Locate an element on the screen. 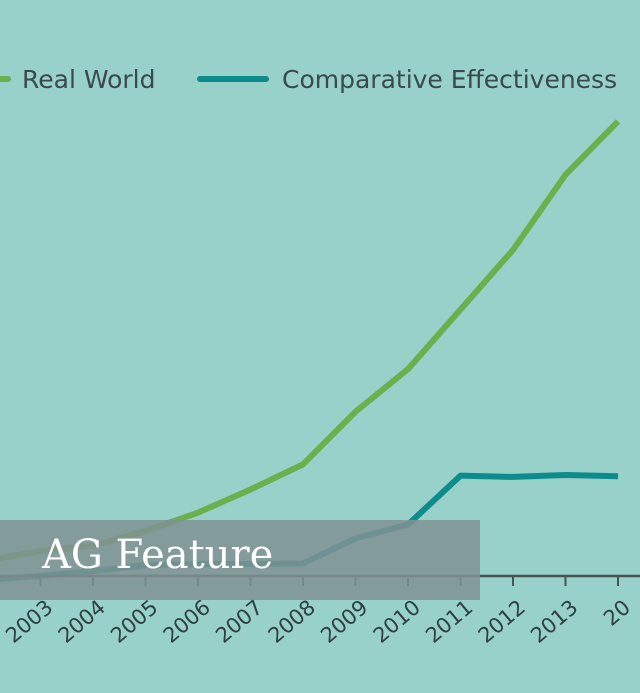 Image resolution: width=640 pixels, height=693 pixels. x-tick-label: 2007 is located at coordinates (239, 621).